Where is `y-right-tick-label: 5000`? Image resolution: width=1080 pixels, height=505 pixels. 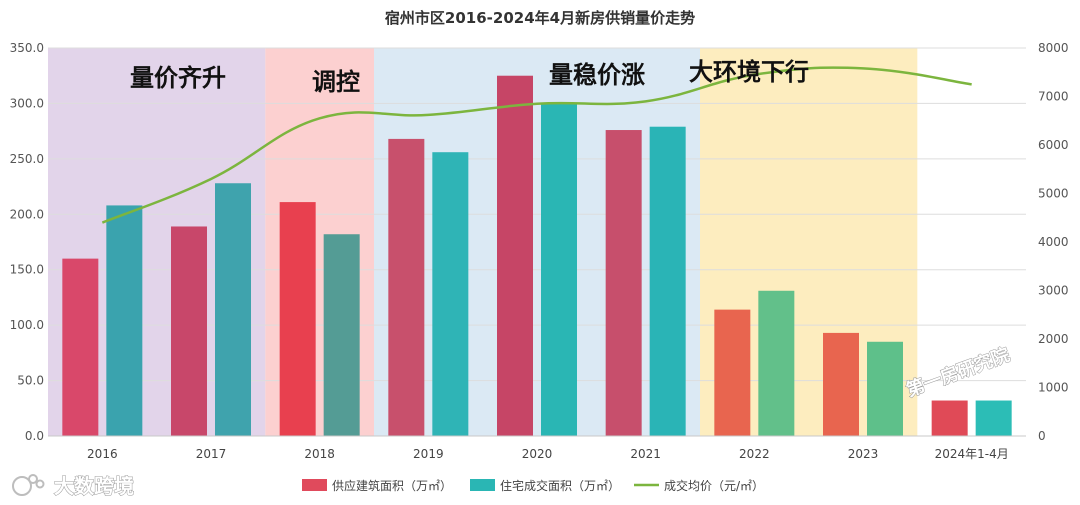 y-right-tick-label: 5000 is located at coordinates (1053, 194).